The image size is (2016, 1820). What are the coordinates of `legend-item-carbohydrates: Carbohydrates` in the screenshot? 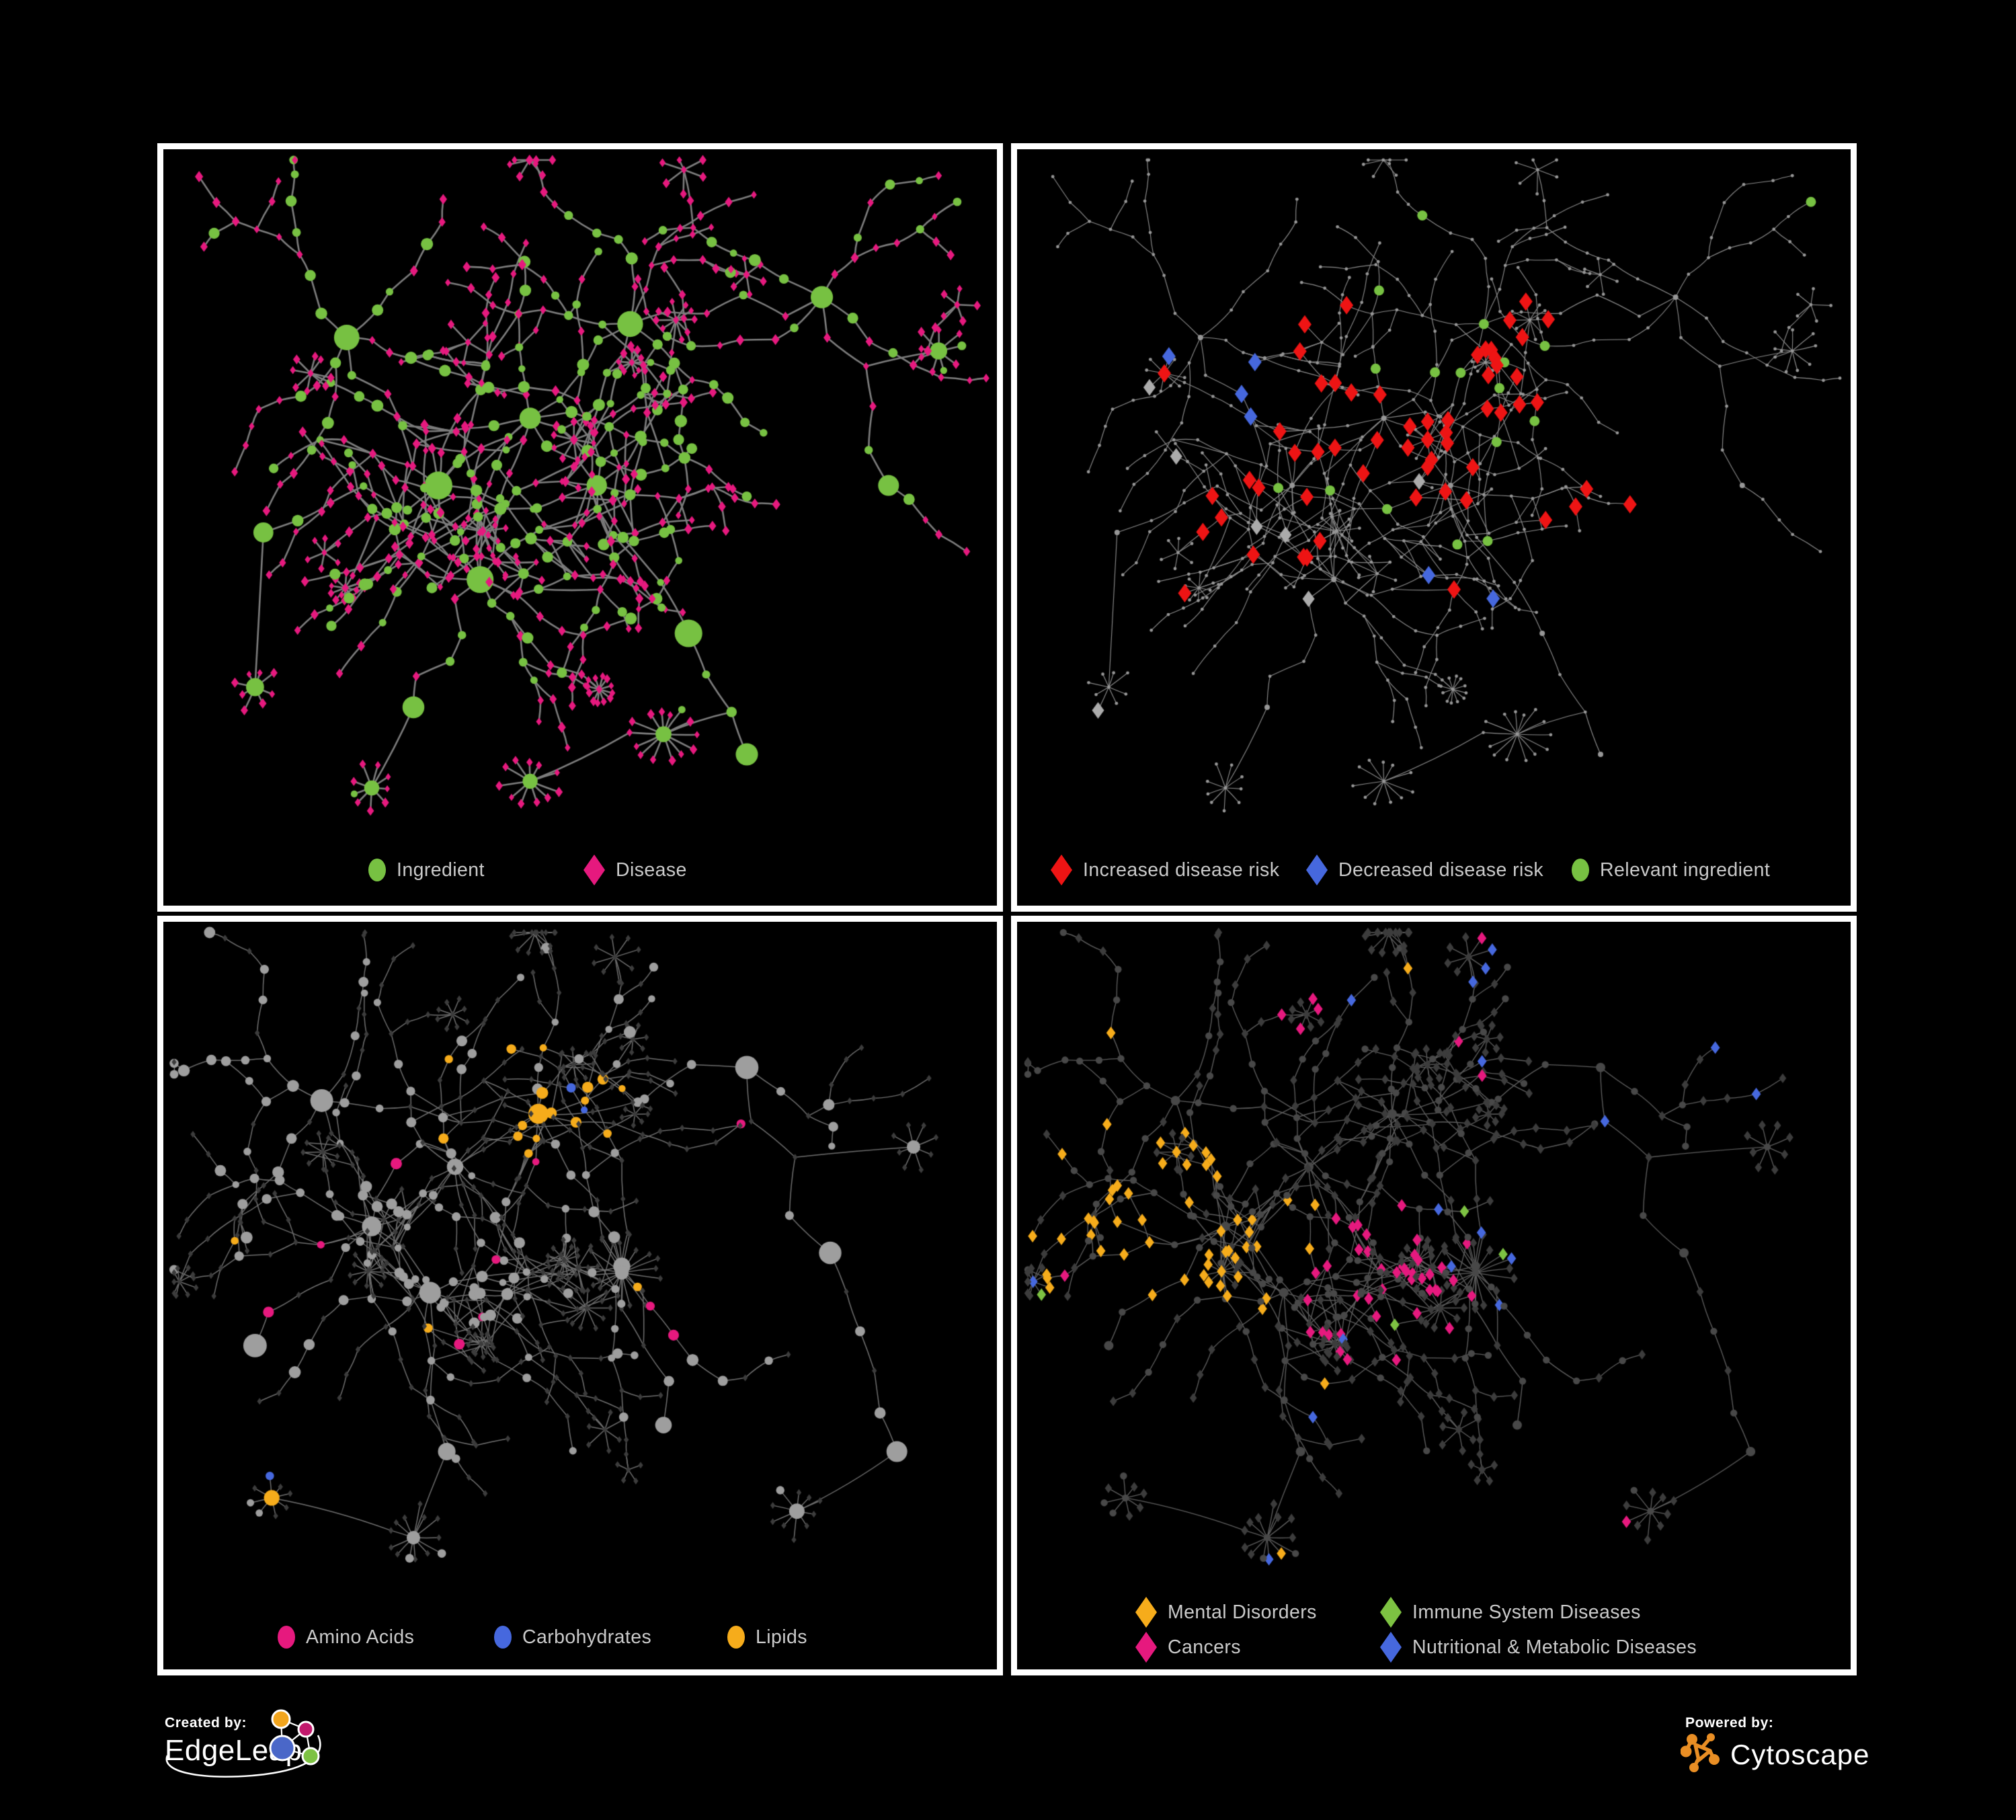 It's located at (572, 1637).